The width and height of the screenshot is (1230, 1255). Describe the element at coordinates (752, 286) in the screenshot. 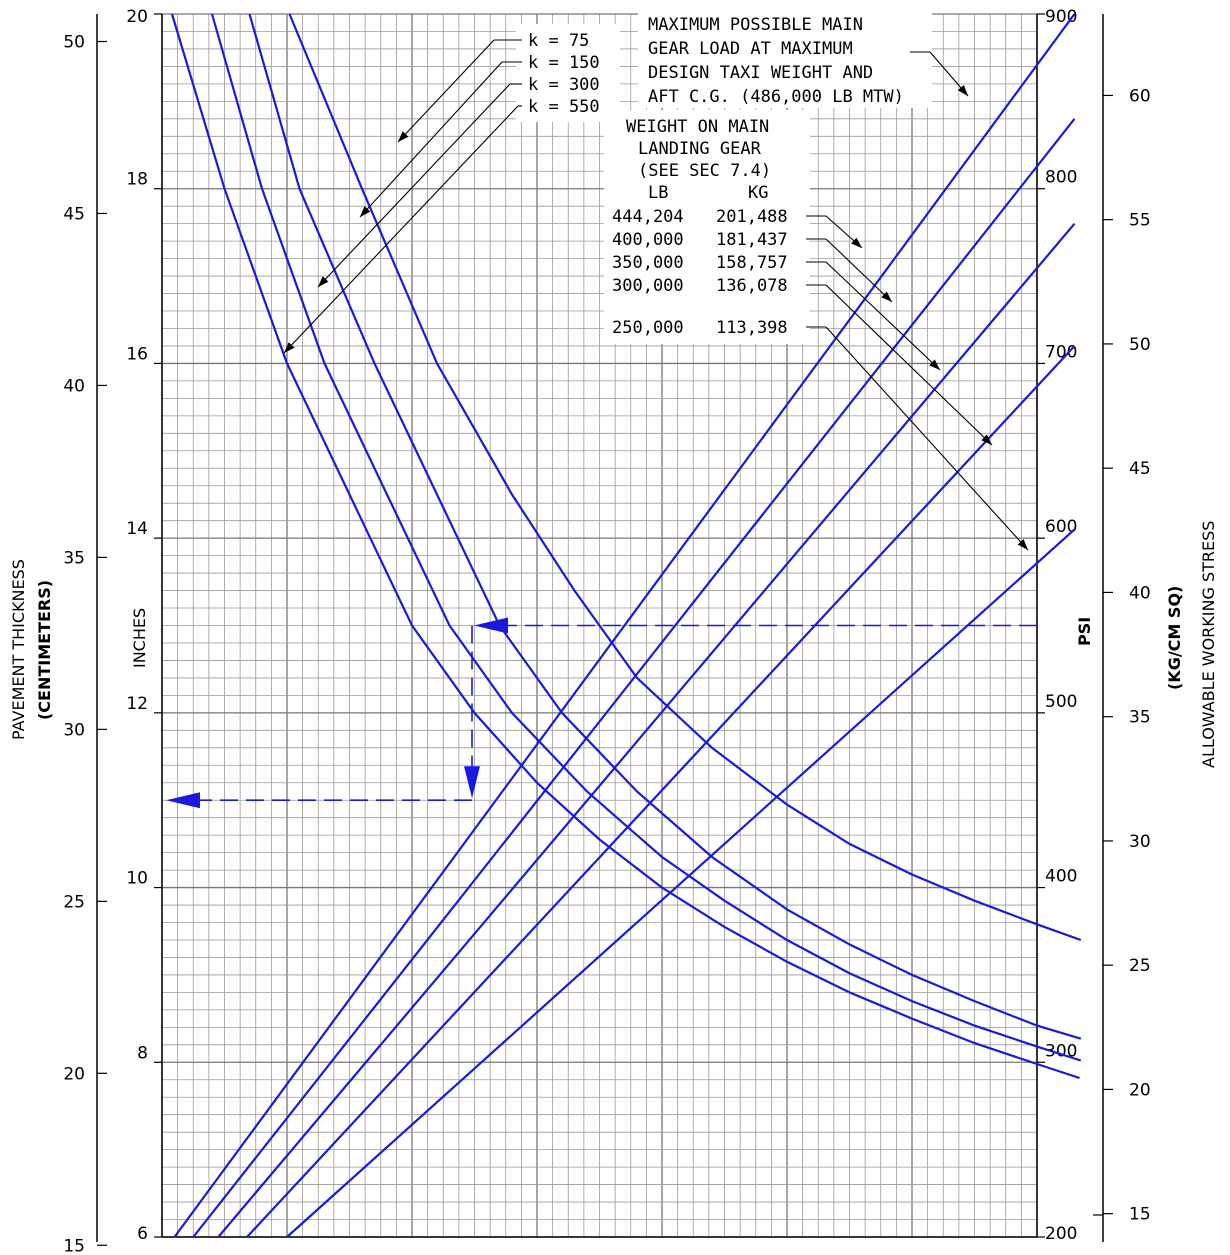

I see `weight-row-4-kg: 136,078` at that location.